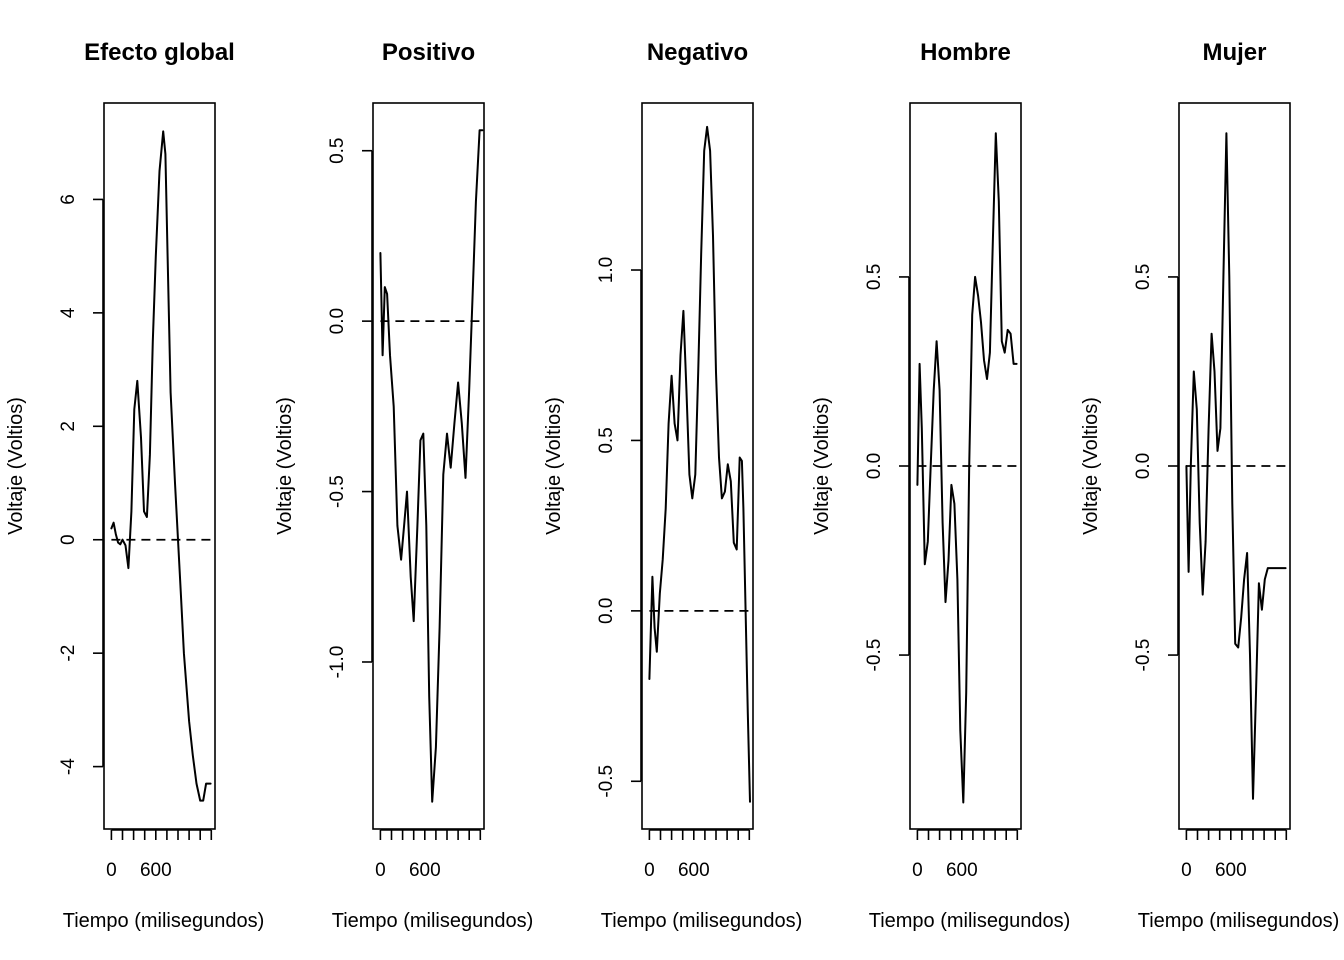 This screenshot has width=1344, height=960. Describe the element at coordinates (68, 199) in the screenshot. I see `y-tick-label: 6` at that location.